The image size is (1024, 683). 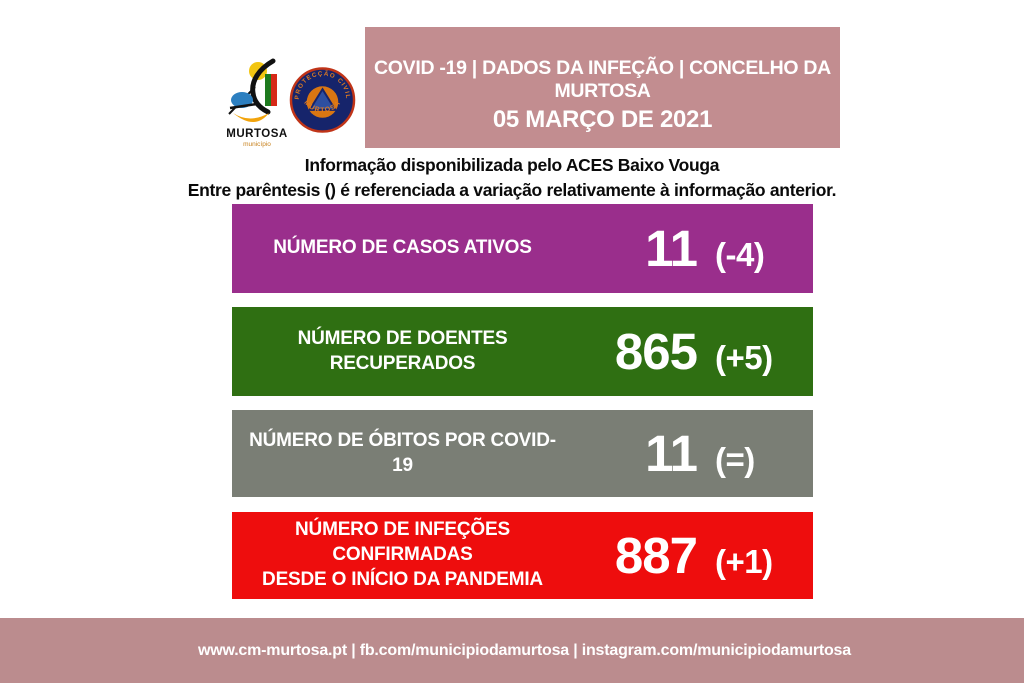 I want to click on stat-bar-deaths: NÚMERO DE ÓBITOS POR COVID-19 11 (=), so click(x=522, y=453).